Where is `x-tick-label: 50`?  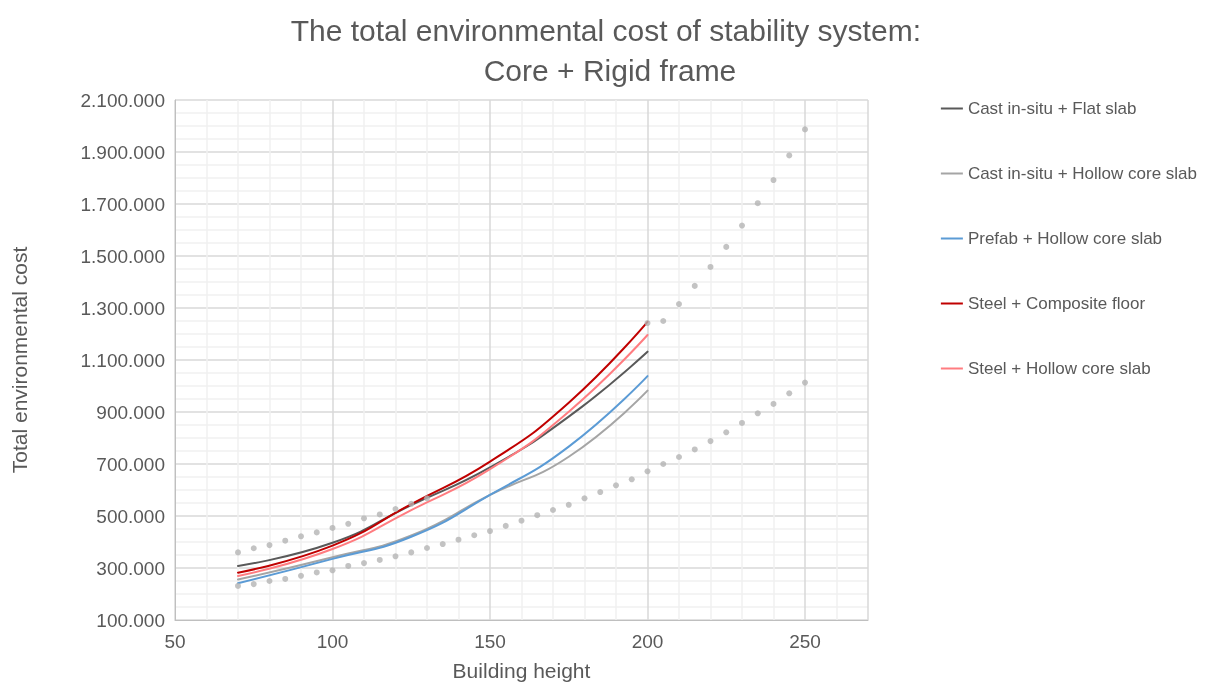 x-tick-label: 50 is located at coordinates (175, 641).